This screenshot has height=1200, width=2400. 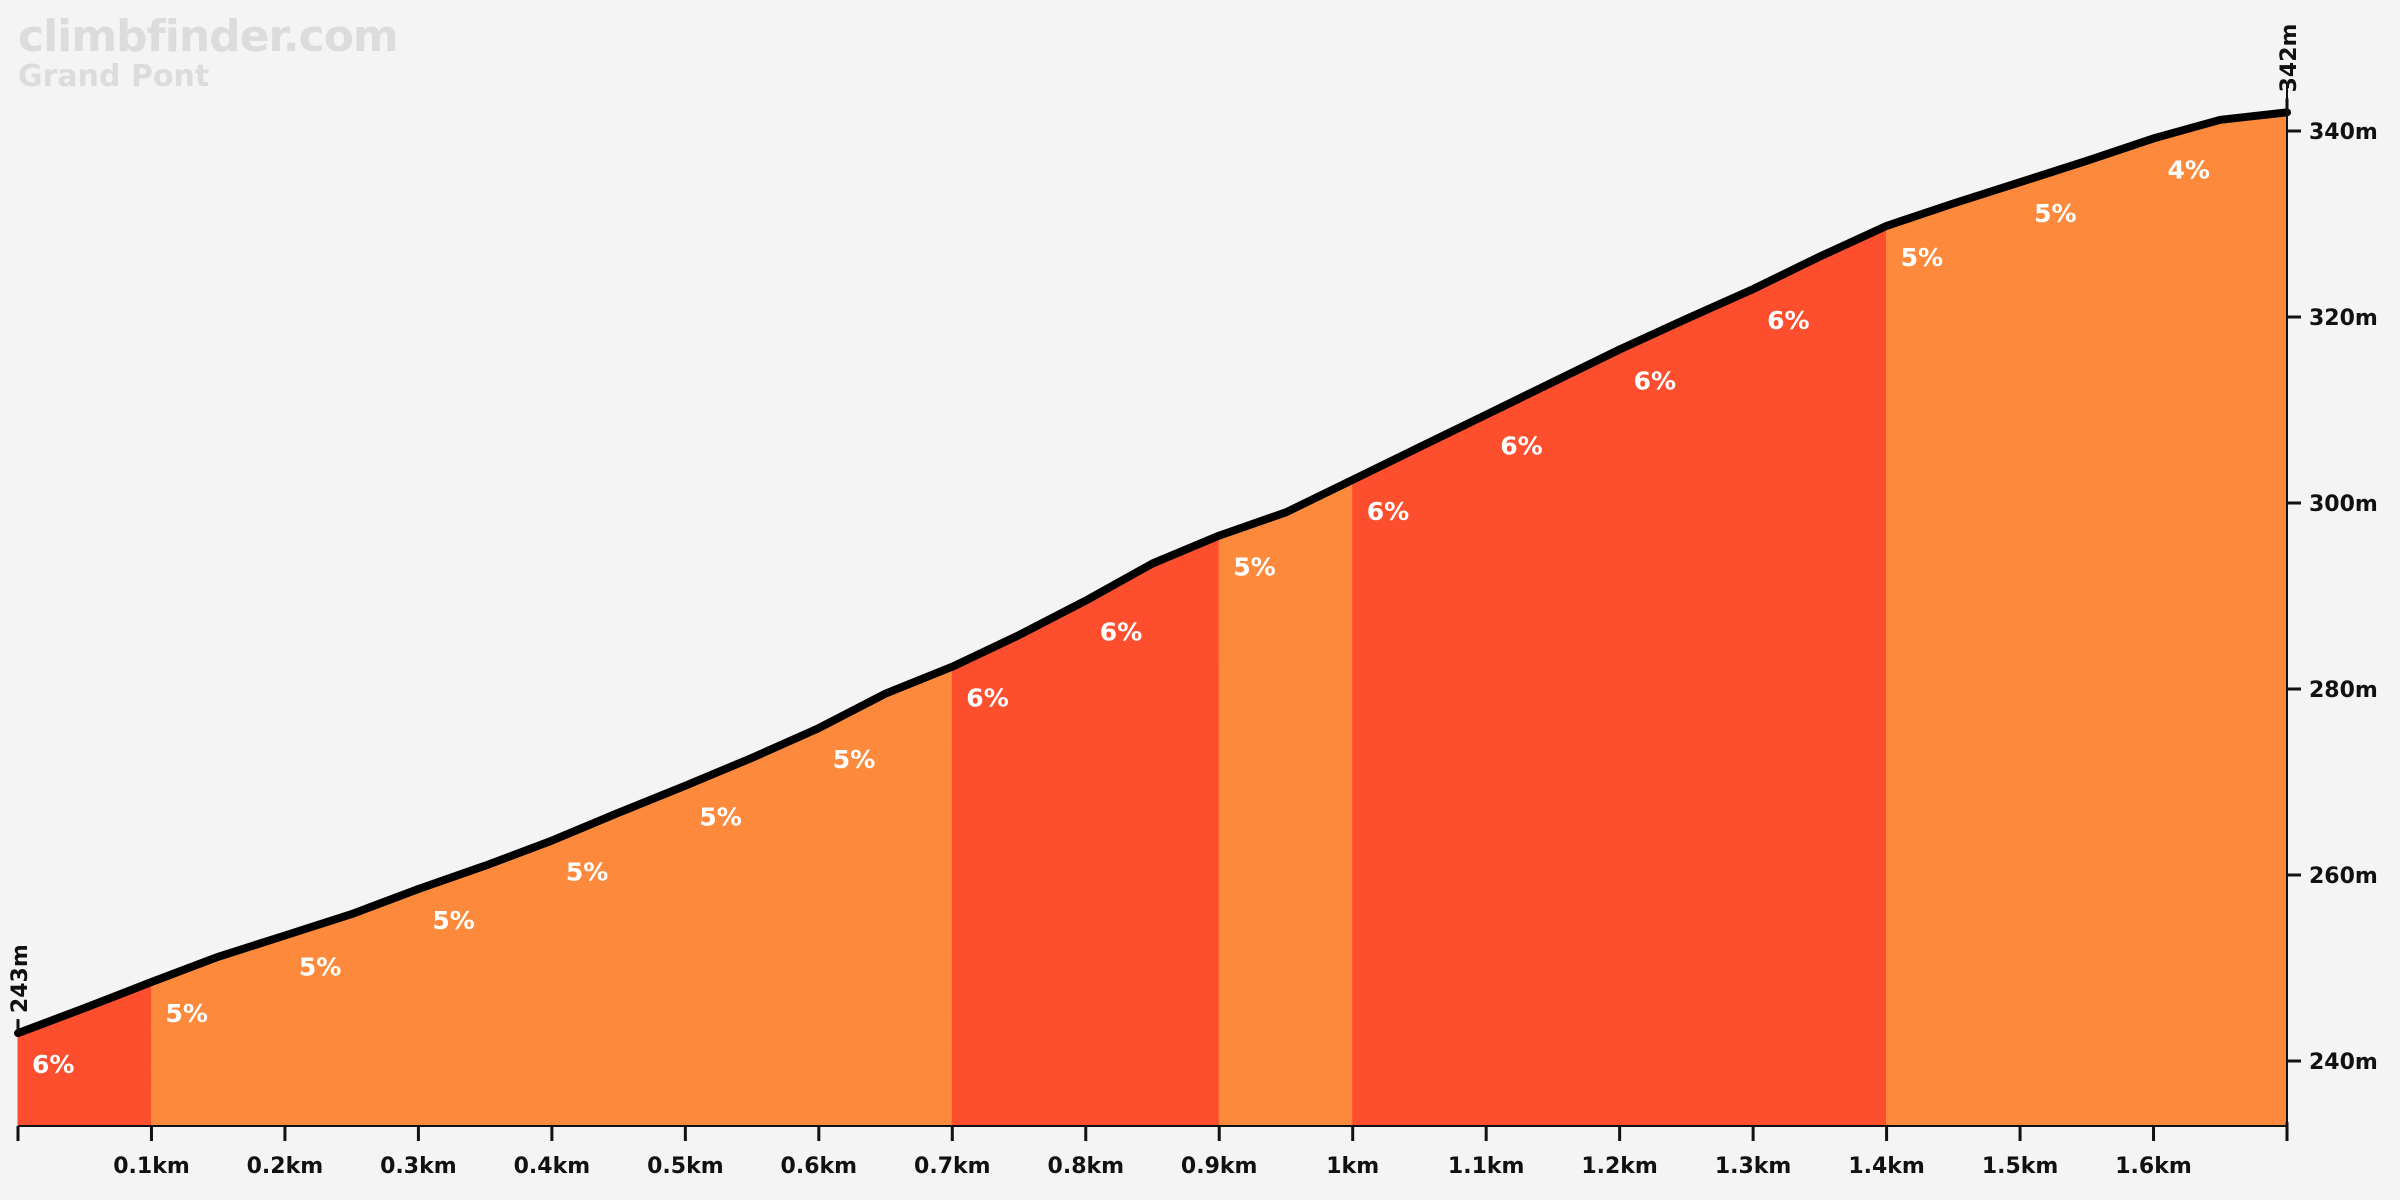 I want to click on x-tick-label-16: 1.6km, so click(x=2153, y=1166).